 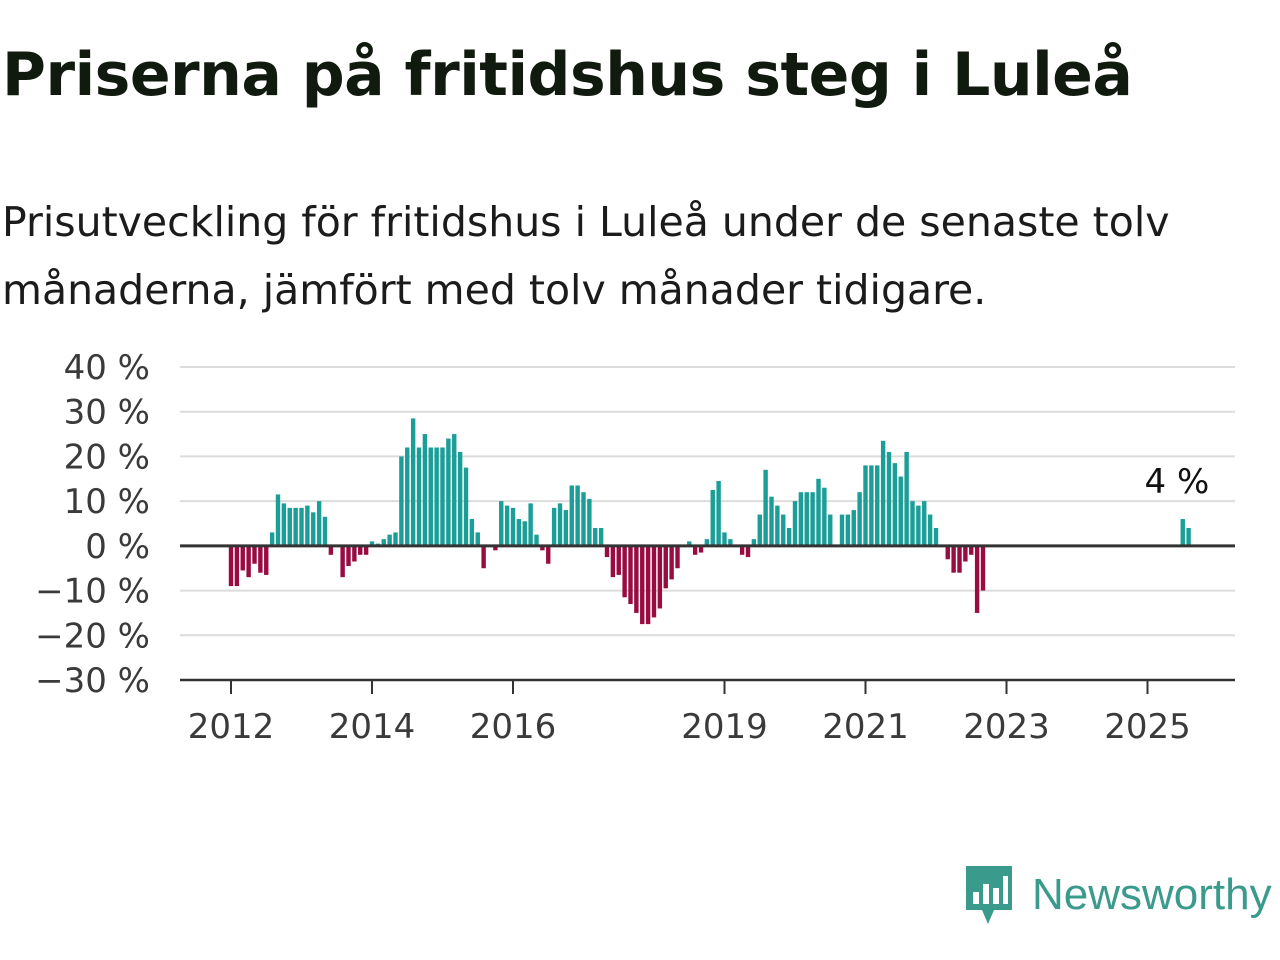 What do you see at coordinates (372, 727) in the screenshot?
I see `x-tick-label: 2014` at bounding box center [372, 727].